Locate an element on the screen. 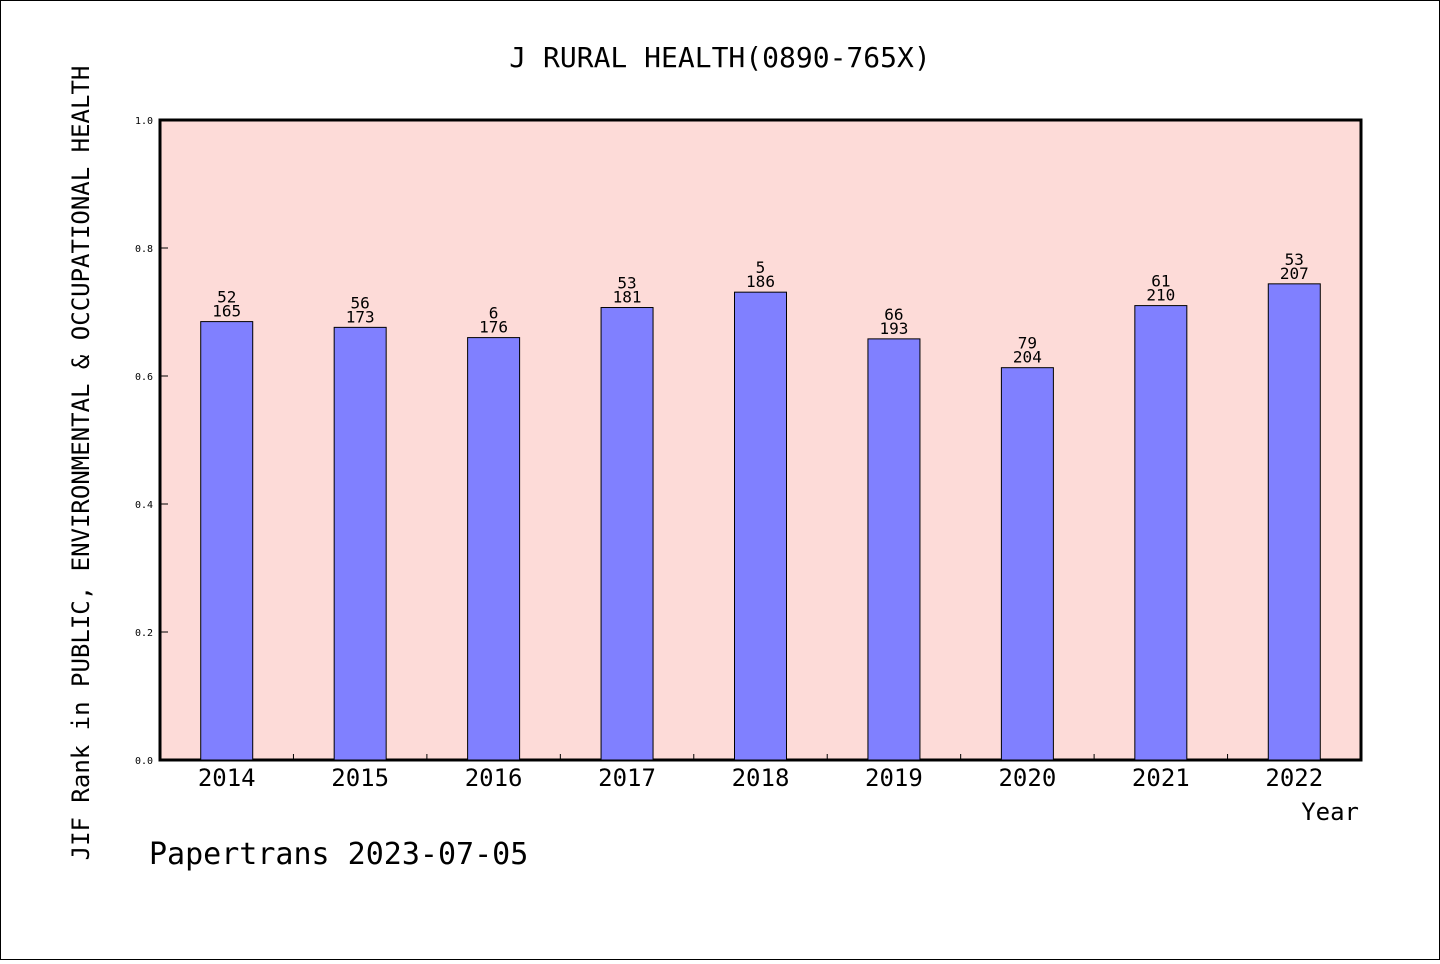 The image size is (1440, 964). data-label-rank: 61 is located at coordinates (1160, 281).